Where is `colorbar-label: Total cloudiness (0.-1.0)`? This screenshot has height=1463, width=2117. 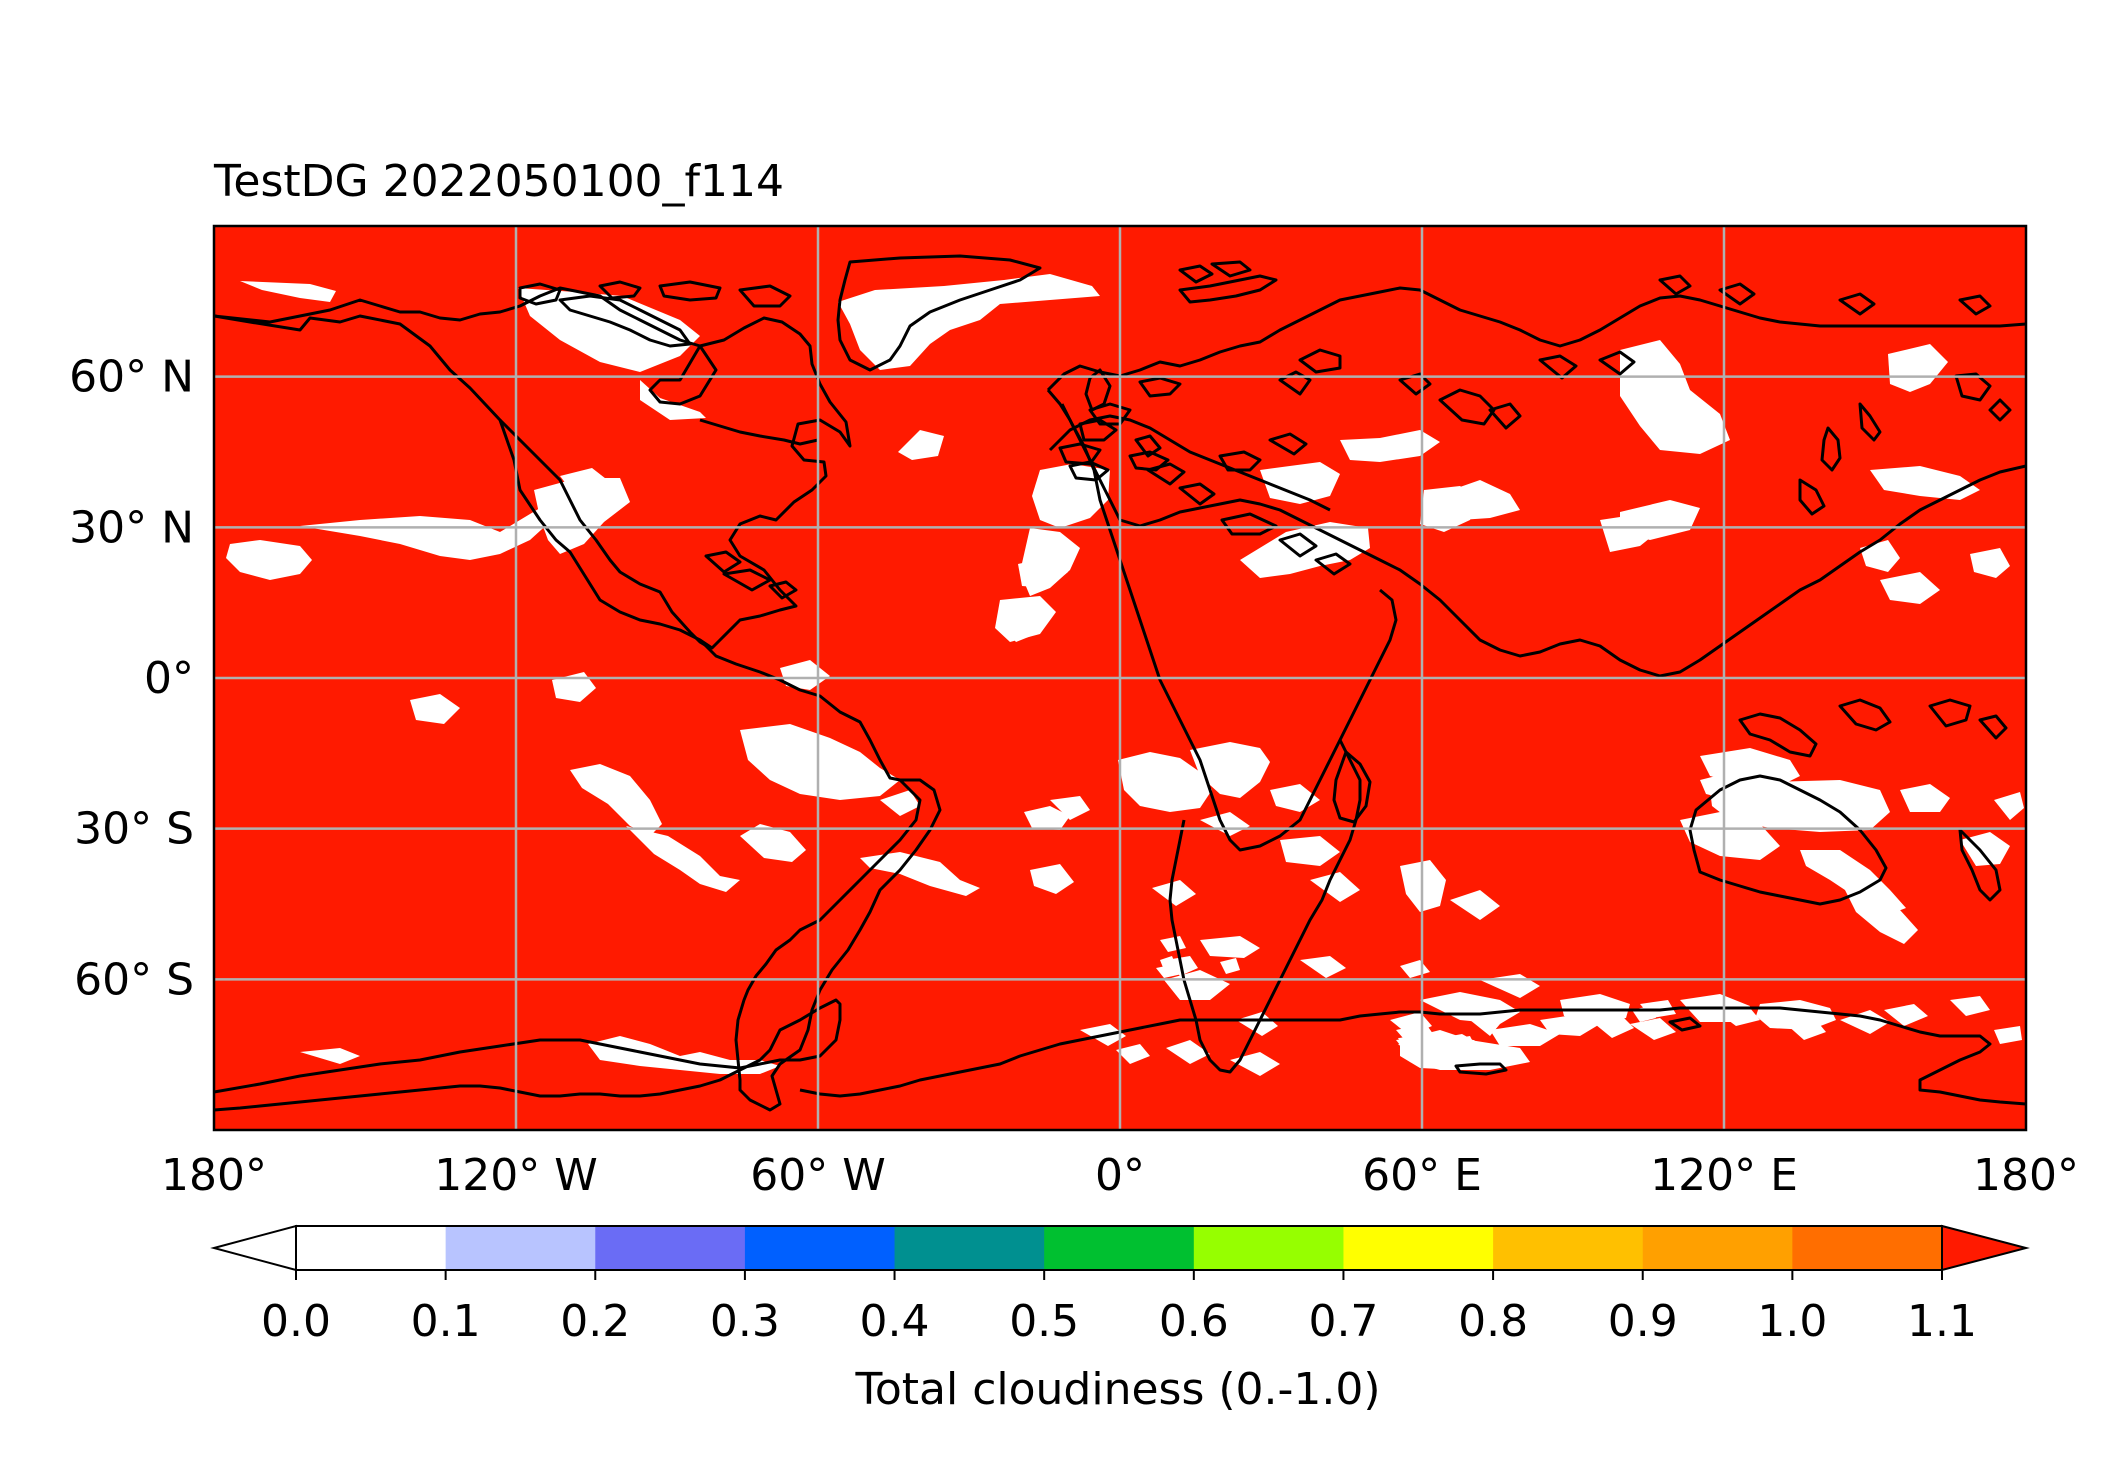 colorbar-label: Total cloudiness (0.-1.0) is located at coordinates (1117, 1389).